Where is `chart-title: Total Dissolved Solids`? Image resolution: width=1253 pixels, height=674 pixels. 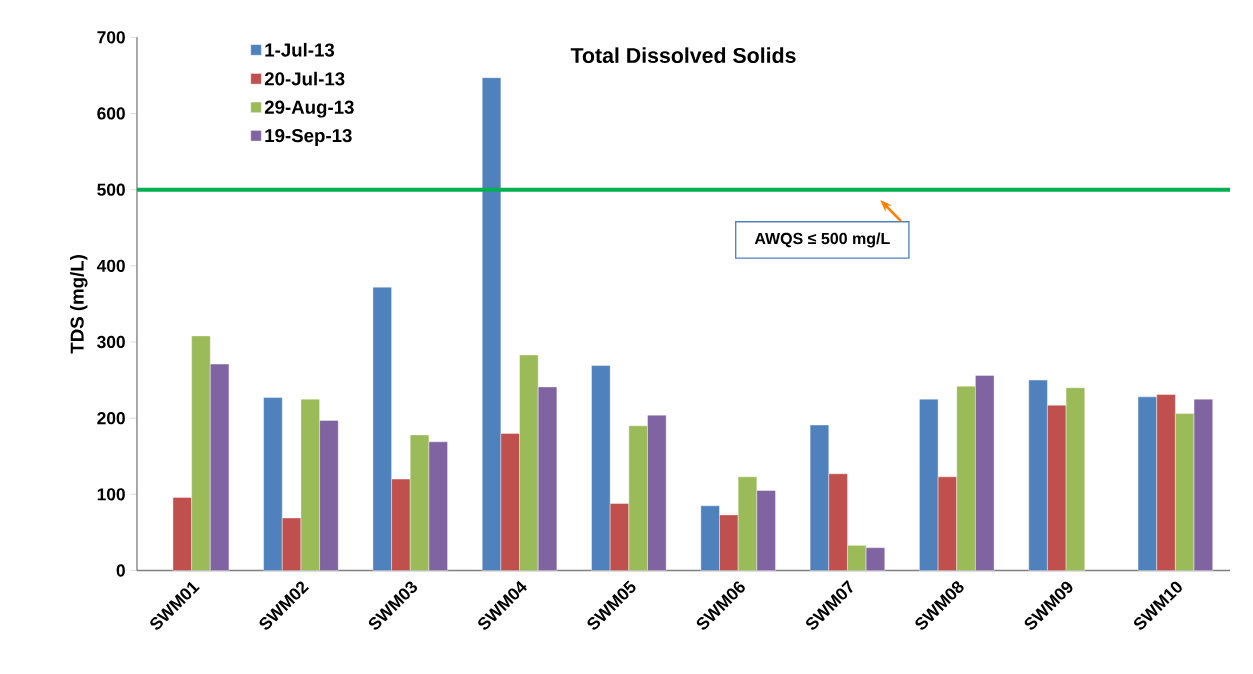 chart-title: Total Dissolved Solids is located at coordinates (683, 55).